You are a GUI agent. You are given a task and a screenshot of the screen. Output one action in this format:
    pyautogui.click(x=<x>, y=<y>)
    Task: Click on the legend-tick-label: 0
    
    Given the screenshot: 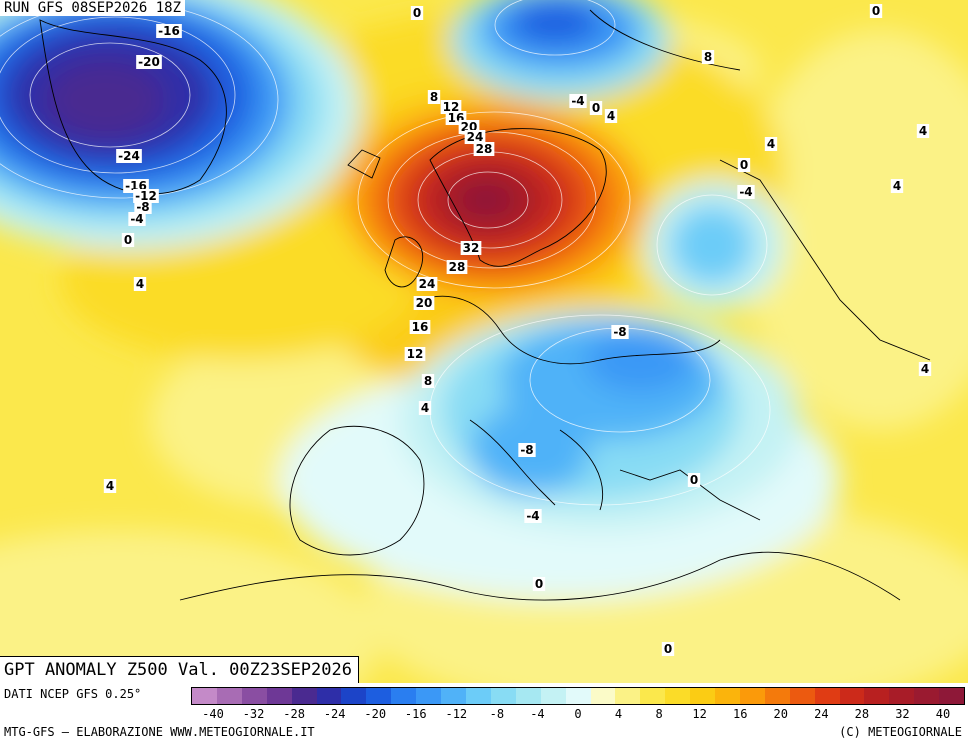 What is the action you would take?
    pyautogui.click(x=578, y=714)
    